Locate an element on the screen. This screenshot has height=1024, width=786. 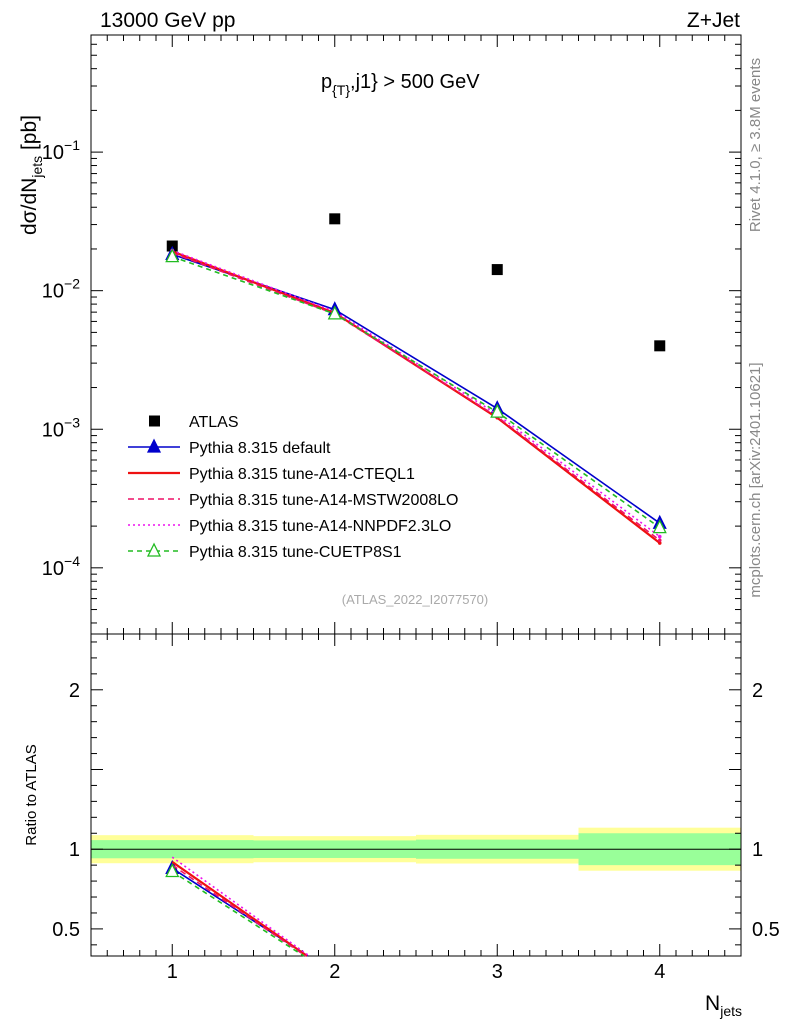
main-y-tick-label: 10⁻² is located at coordinates (61, 289).